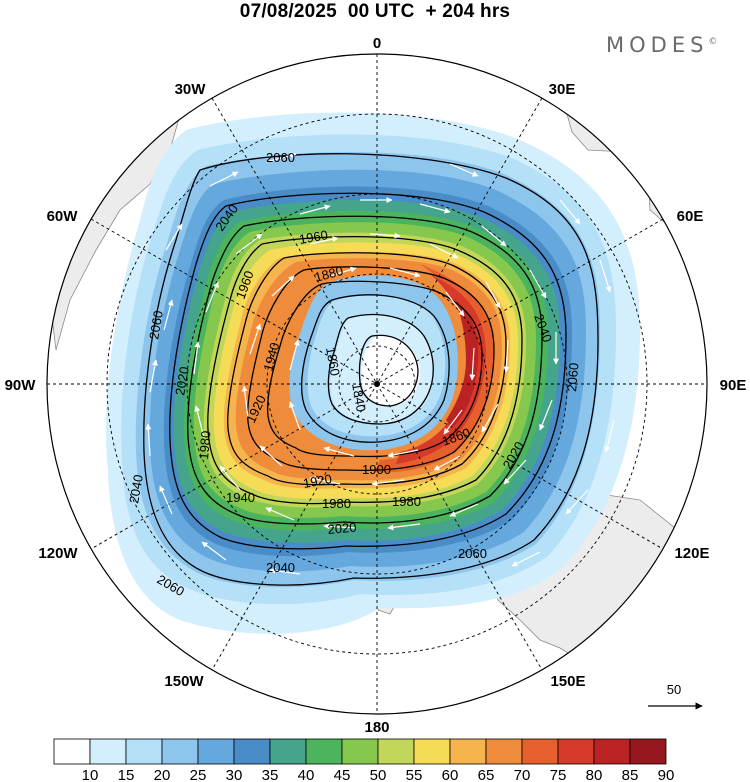 This screenshot has width=750, height=782. Describe the element at coordinates (567, 681) in the screenshot. I see `lon-label-150e: 150E` at that location.